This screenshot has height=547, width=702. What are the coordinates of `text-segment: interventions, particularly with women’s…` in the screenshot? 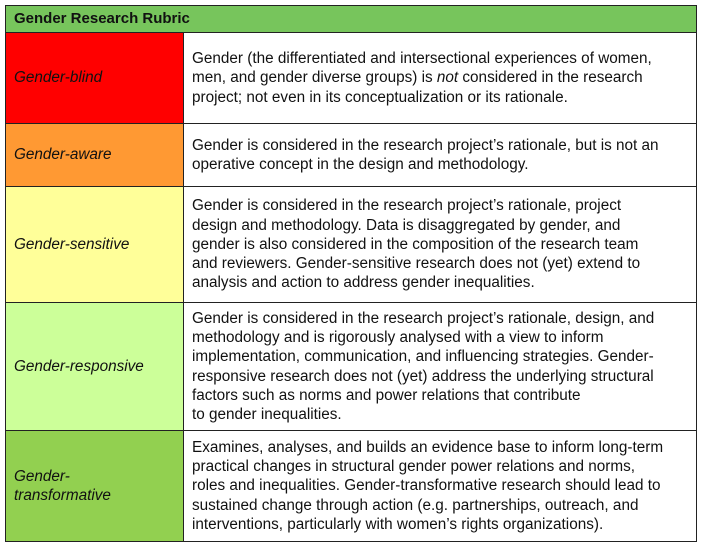 It's located at (398, 524).